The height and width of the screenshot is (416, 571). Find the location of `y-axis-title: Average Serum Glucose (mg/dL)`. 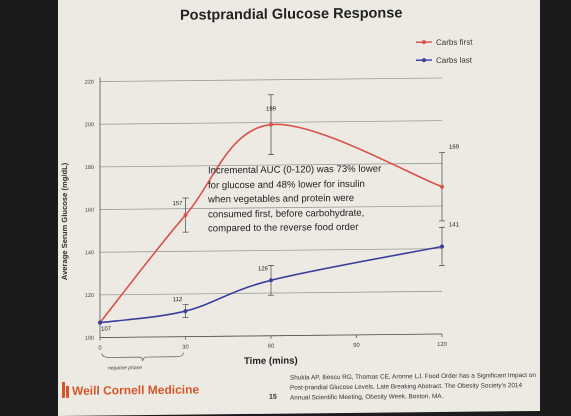

y-axis-title: Average Serum Glucose (mg/dL) is located at coordinates (64, 221).